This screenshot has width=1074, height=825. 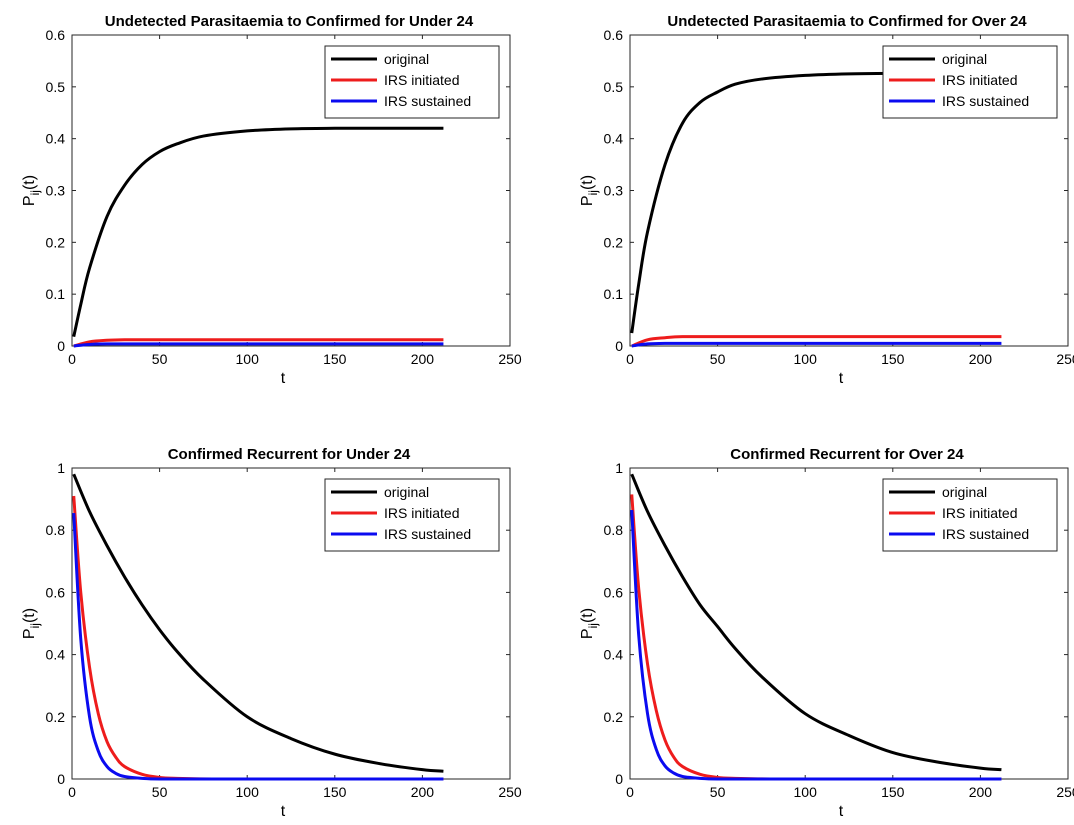 I want to click on chart-title: Confirmed Recurrent for Under 24, so click(x=289, y=454).